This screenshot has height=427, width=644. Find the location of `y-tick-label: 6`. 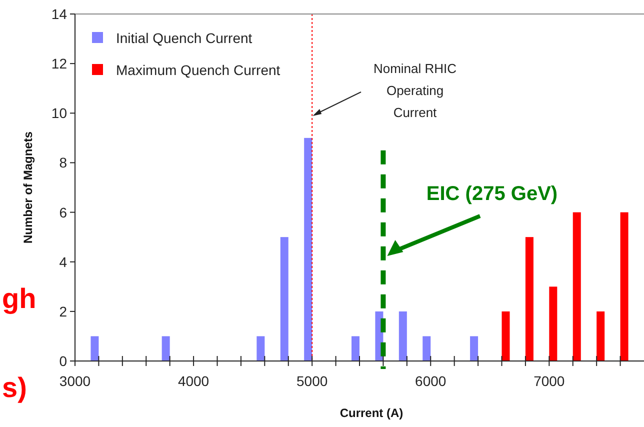

y-tick-label: 6 is located at coordinates (63, 212).